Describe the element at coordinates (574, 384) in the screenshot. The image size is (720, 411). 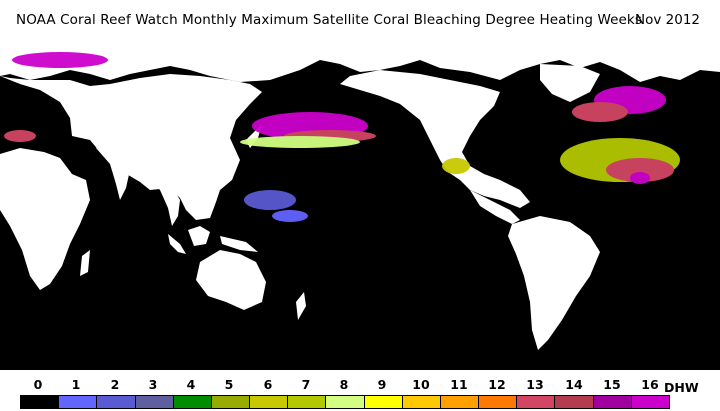
I see `legend-label-14: 14` at that location.